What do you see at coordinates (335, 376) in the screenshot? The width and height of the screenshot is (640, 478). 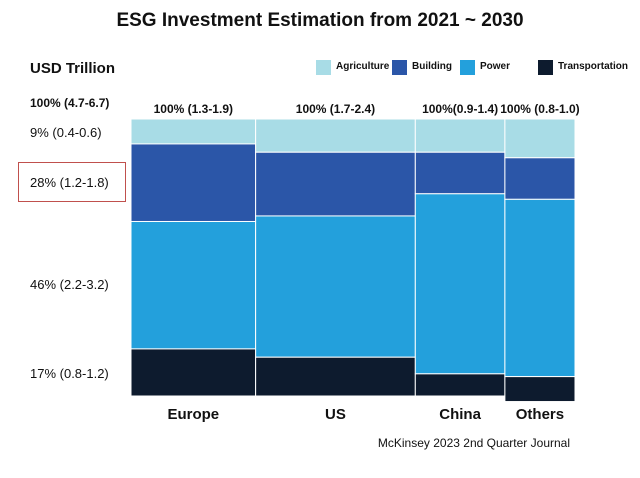 I see `bar-segment-us-transportation` at bounding box center [335, 376].